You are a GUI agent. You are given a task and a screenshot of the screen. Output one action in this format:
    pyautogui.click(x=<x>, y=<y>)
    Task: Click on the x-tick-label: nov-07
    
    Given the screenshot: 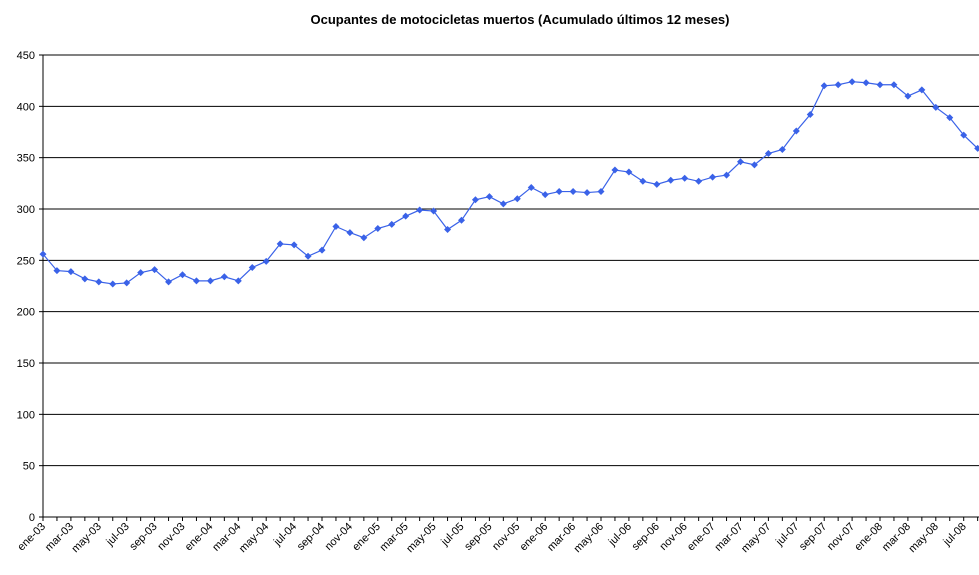 What is the action you would take?
    pyautogui.click(x=841, y=537)
    